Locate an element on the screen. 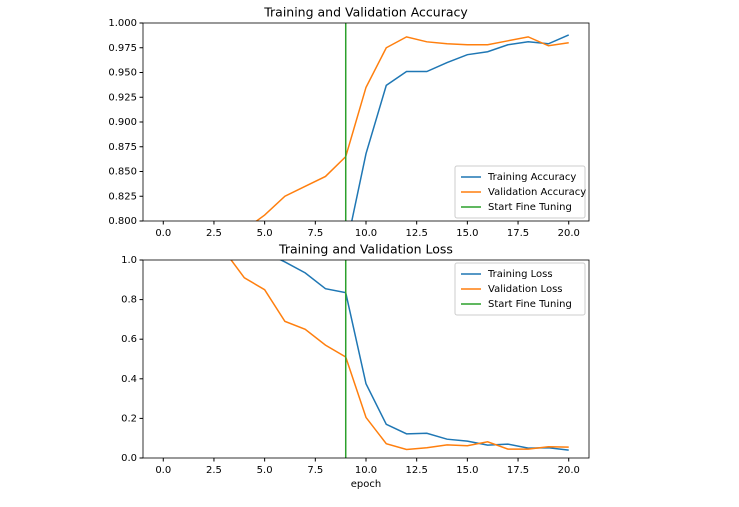  legend-label: Validation Accuracy is located at coordinates (537, 192).